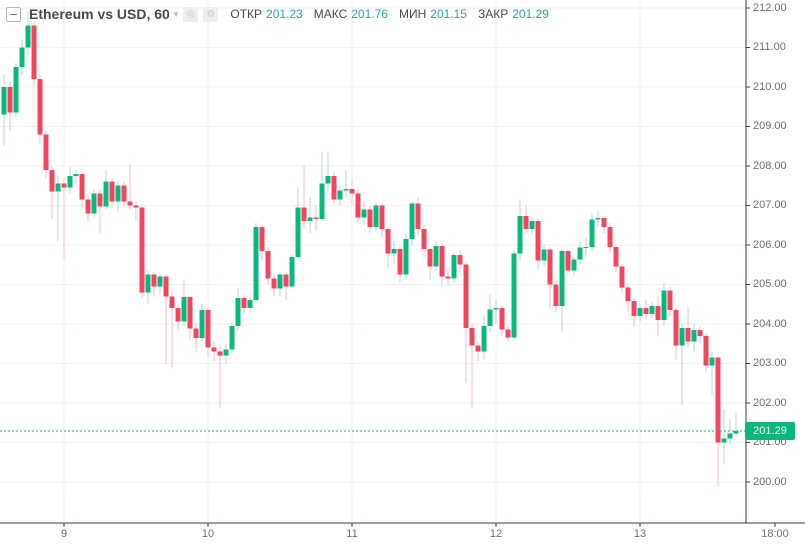 The width and height of the screenshot is (805, 547). What do you see at coordinates (770, 481) in the screenshot?
I see `price-tick-label: 200.00` at bounding box center [770, 481].